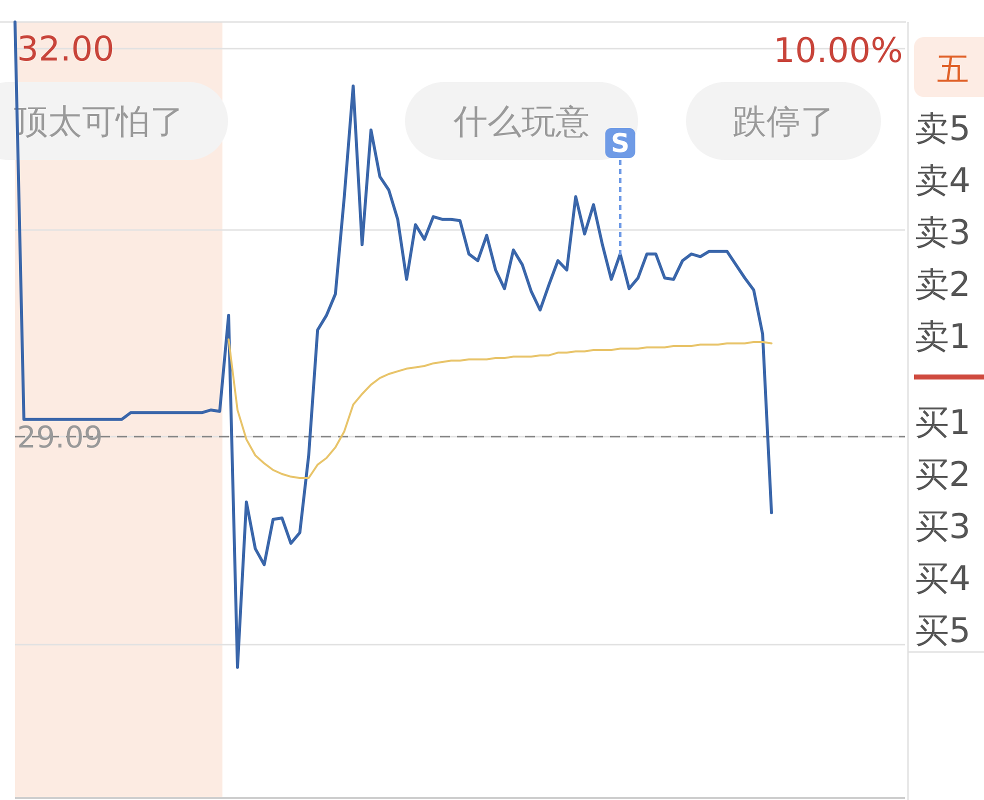 The image size is (984, 800). Describe the element at coordinates (838, 51) in the screenshot. I see `annotation: 10.00%` at that location.